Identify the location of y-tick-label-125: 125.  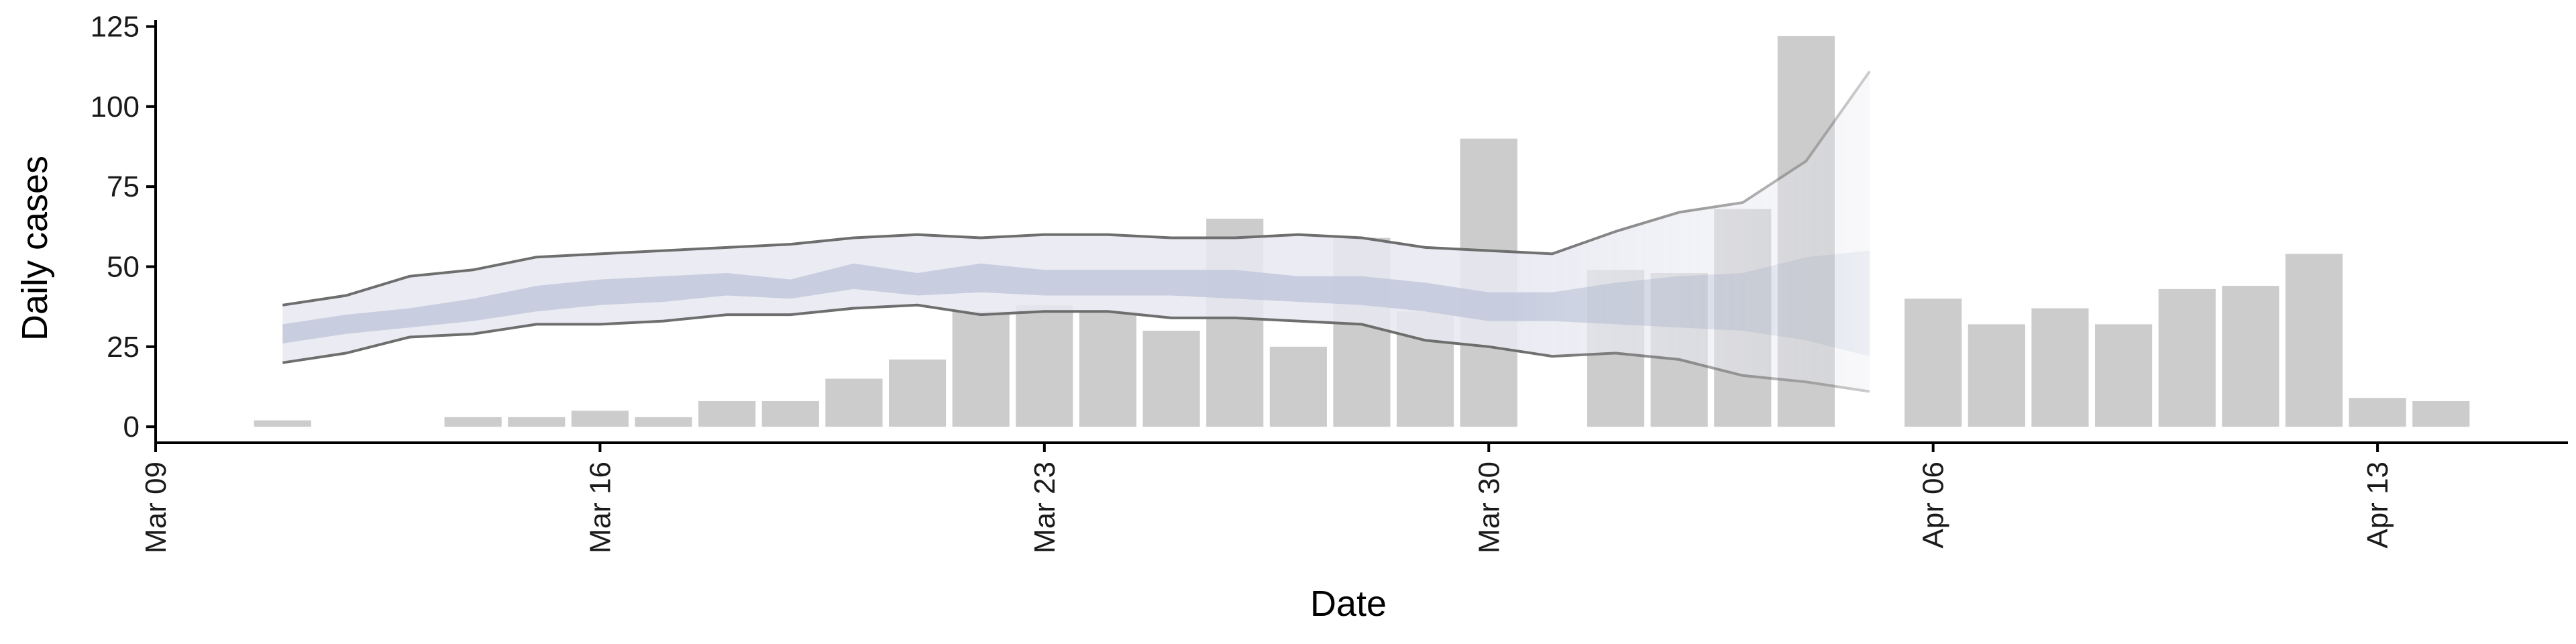
(115, 27).